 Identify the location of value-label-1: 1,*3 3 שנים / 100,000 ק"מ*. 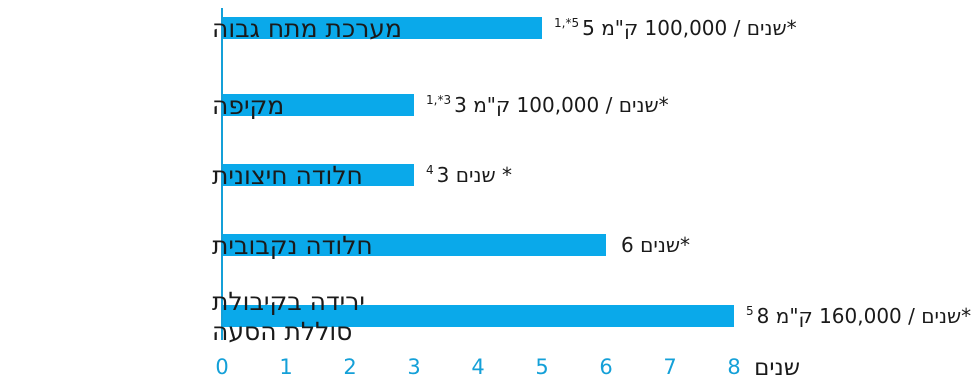
(547, 105).